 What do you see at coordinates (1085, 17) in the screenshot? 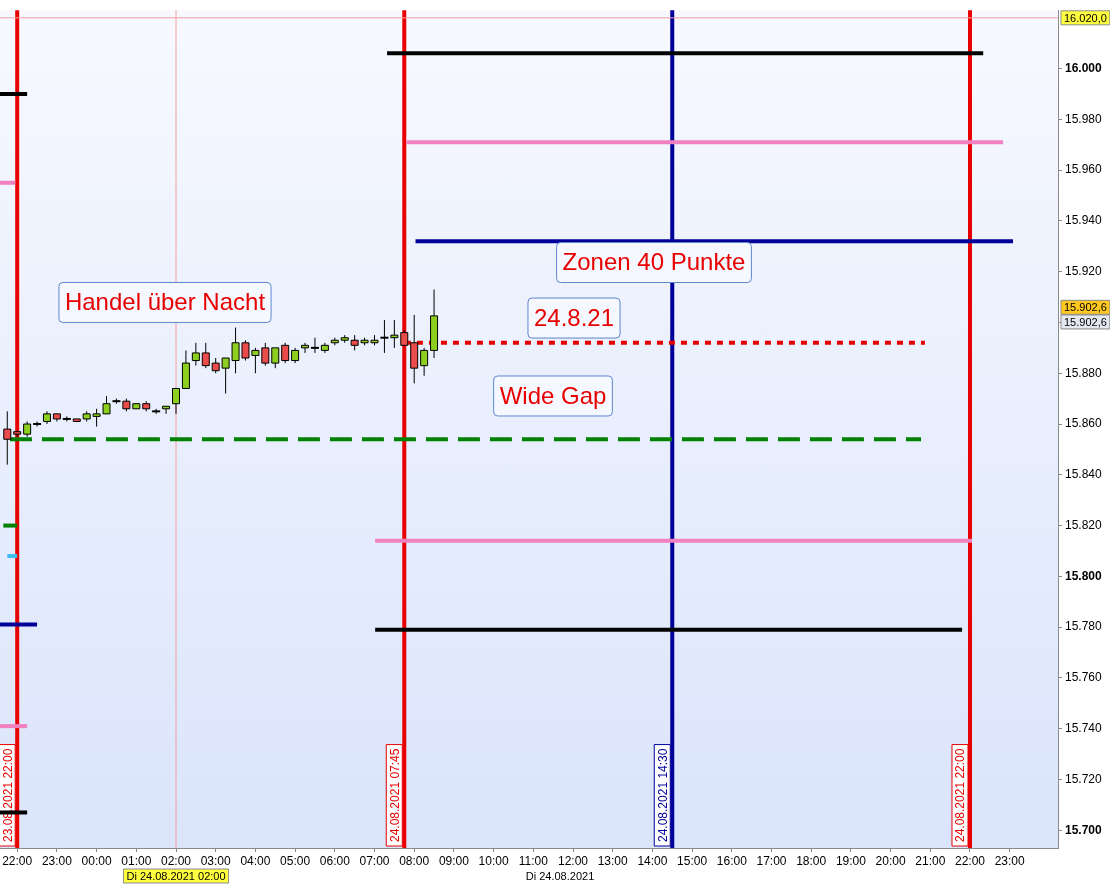
I see `ref-line-label: 16.020,0` at bounding box center [1085, 17].